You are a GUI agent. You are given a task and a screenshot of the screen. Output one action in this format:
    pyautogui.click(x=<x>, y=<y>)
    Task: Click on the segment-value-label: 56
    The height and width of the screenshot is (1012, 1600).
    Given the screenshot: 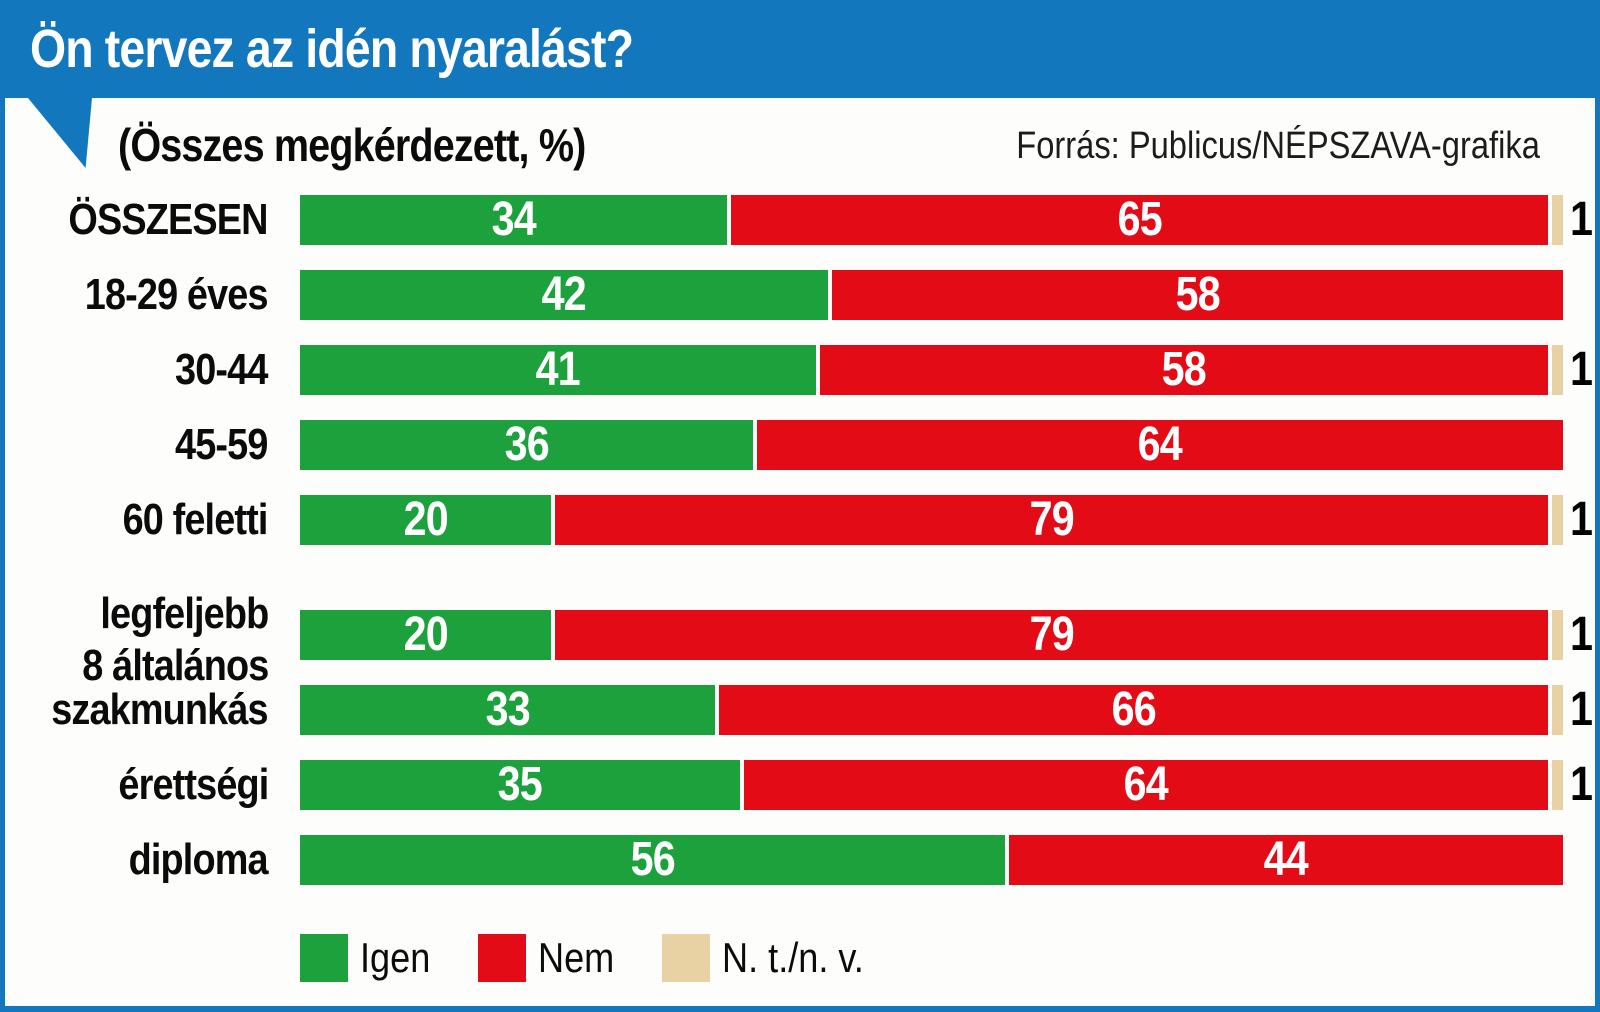 What is the action you would take?
    pyautogui.click(x=652, y=859)
    